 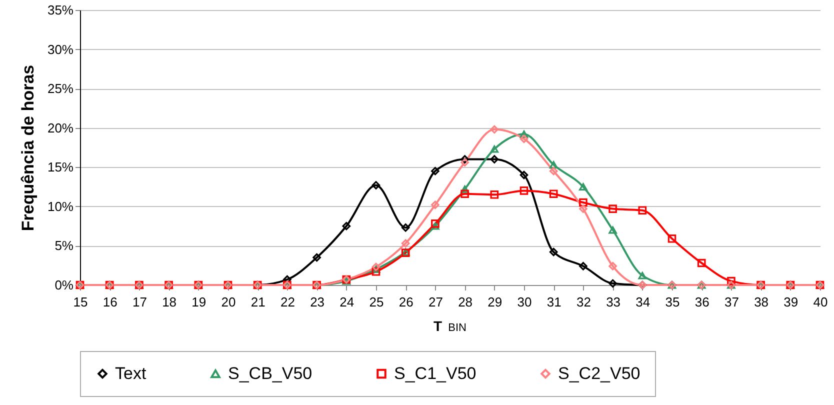 I want to click on legend-label: S_C1_V50, so click(x=435, y=373).